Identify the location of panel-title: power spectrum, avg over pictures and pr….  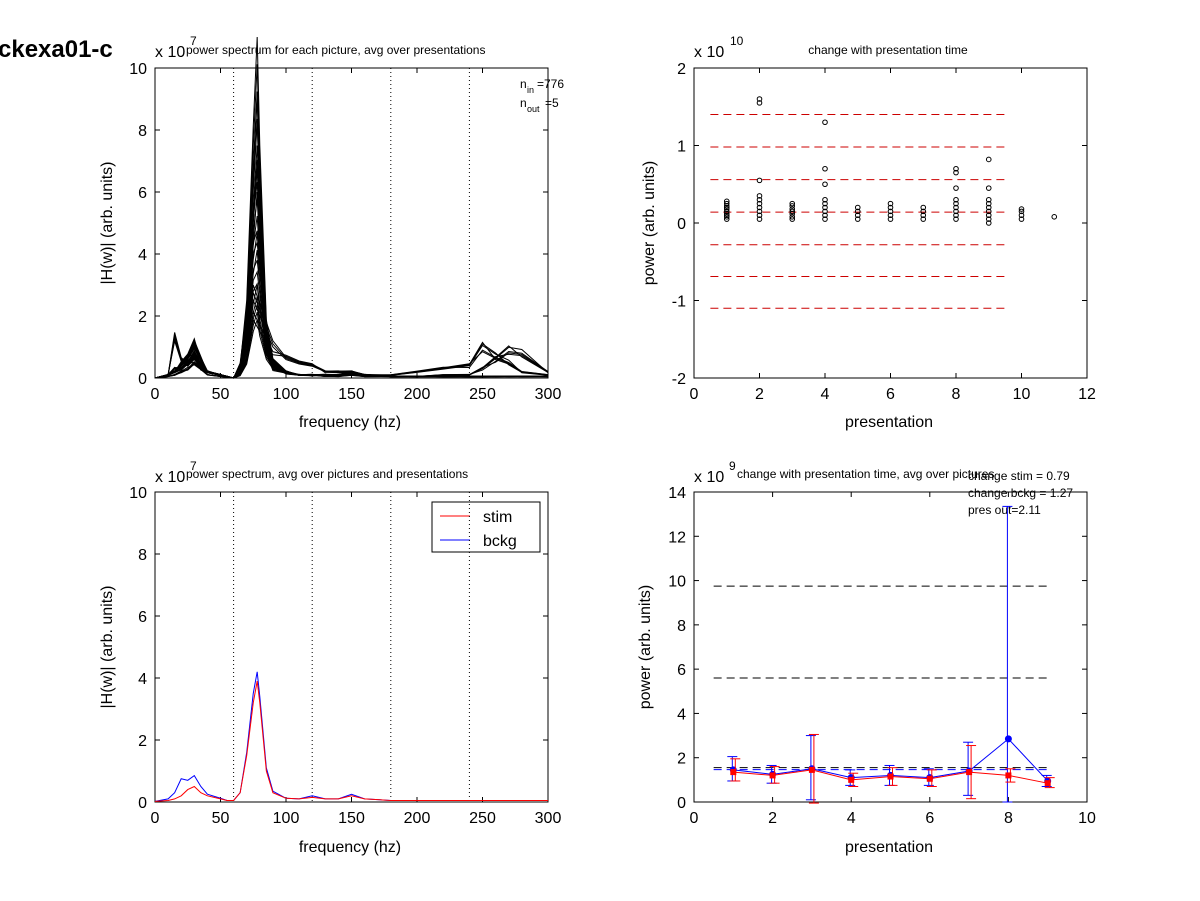
(327, 474).